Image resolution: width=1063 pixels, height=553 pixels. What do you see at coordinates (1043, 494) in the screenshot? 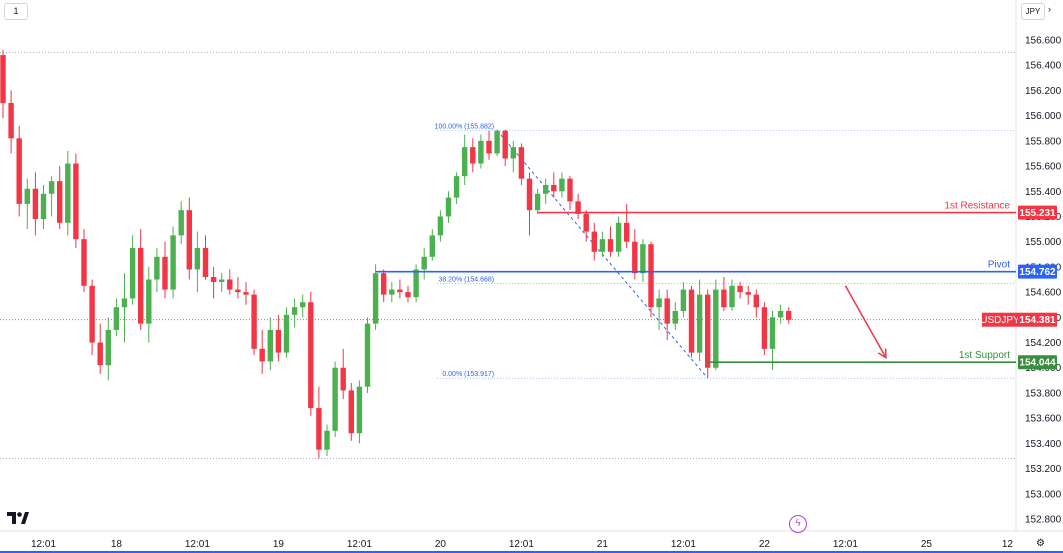
I see `y-tick-label: 153.000` at bounding box center [1043, 494].